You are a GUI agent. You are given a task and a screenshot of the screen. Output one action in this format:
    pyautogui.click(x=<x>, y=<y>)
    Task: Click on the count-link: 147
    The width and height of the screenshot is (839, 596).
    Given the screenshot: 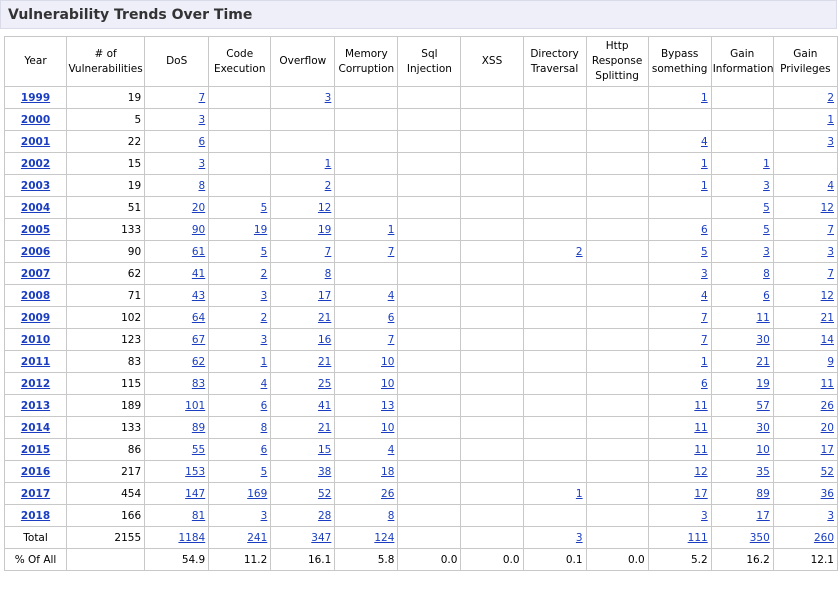 What is the action you would take?
    pyautogui.click(x=195, y=493)
    